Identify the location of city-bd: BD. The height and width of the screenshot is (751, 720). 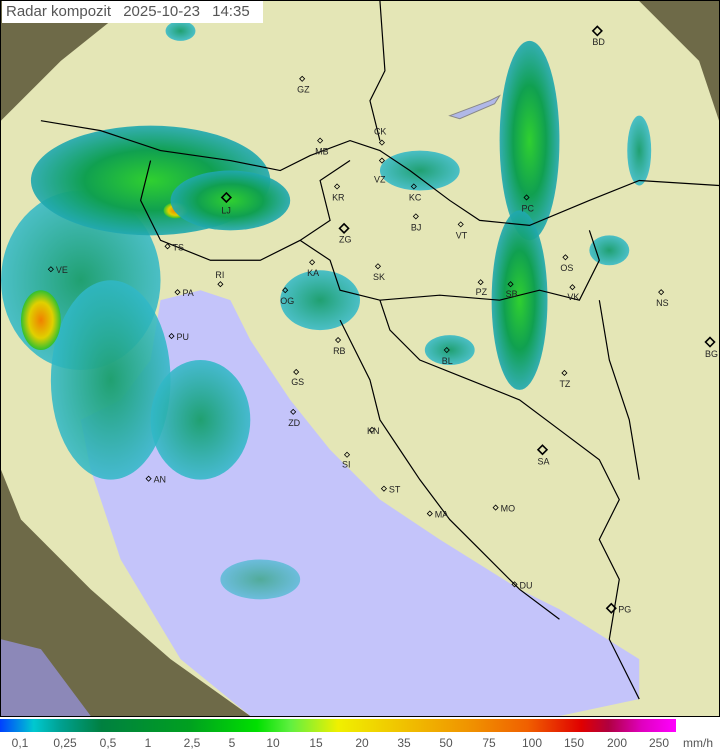
(598, 36).